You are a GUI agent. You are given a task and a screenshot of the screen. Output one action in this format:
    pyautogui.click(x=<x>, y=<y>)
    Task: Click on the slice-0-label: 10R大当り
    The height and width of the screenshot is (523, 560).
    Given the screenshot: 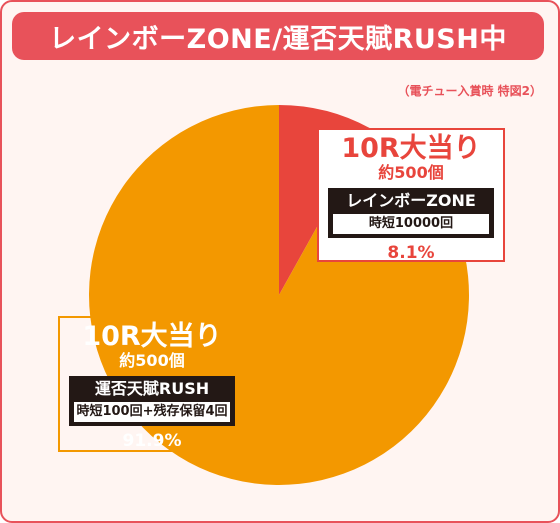 What is the action you would take?
    pyautogui.click(x=411, y=148)
    